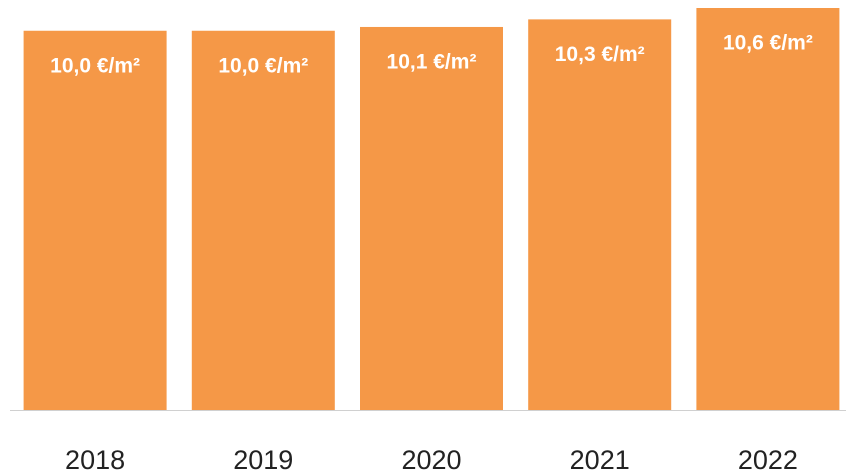 The height and width of the screenshot is (476, 846). Describe the element at coordinates (95, 460) in the screenshot. I see `x-tick-label: 2018` at that location.